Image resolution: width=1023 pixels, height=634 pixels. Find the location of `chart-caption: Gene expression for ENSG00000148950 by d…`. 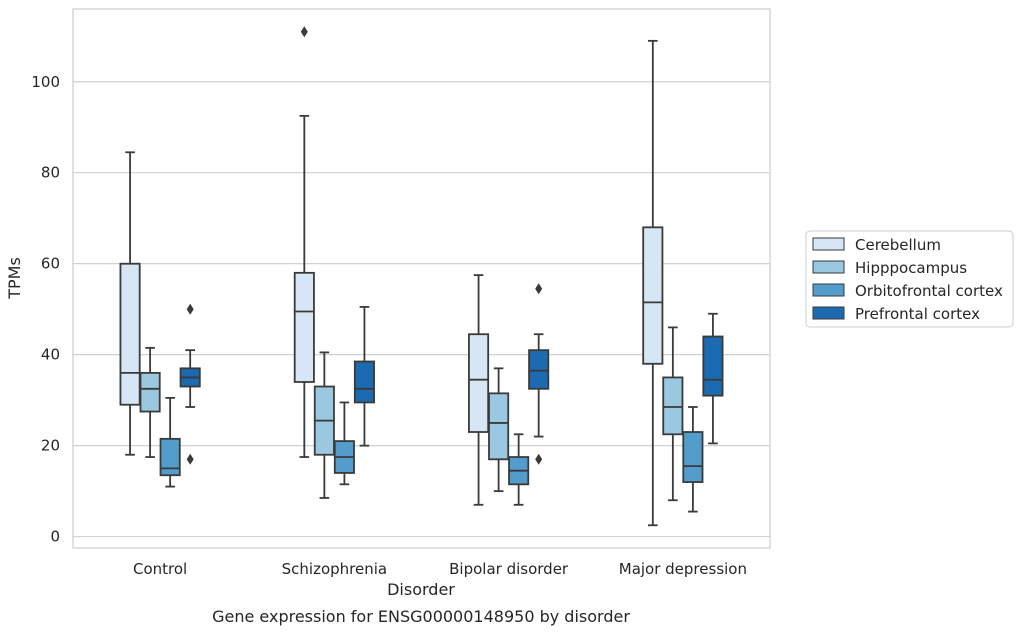

chart-caption: Gene expression for ENSG00000148950 by d… is located at coordinates (421, 616).